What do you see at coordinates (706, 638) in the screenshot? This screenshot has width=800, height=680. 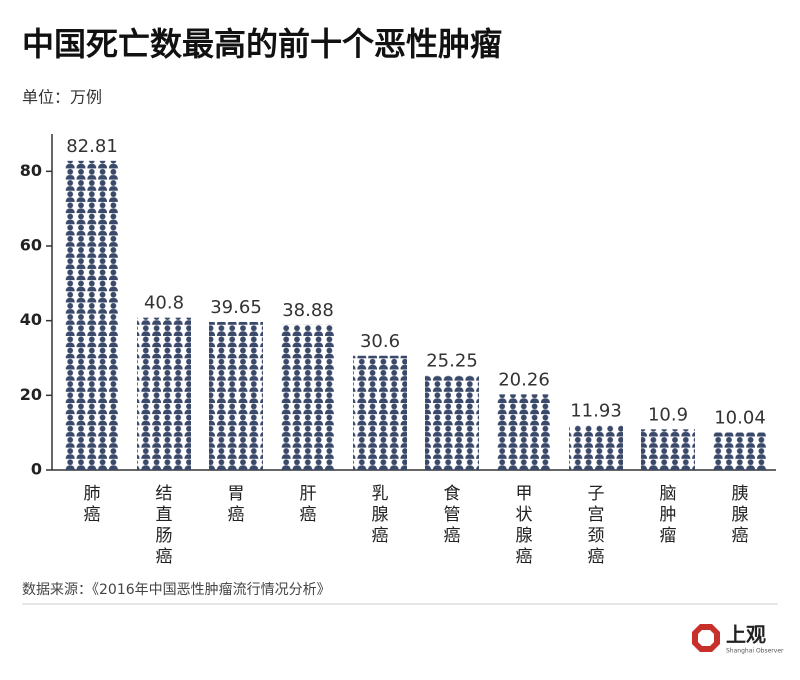 I see `logo-mark-inner` at bounding box center [706, 638].